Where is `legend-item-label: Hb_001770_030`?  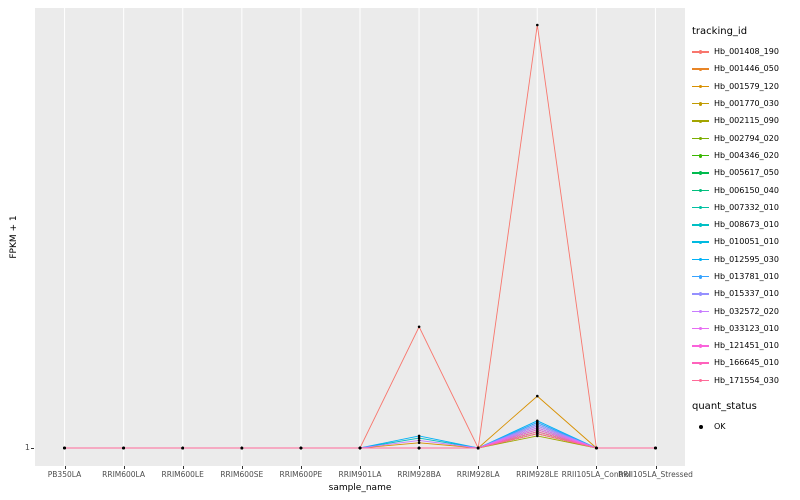
legend-item-label: Hb_001770_030 is located at coordinates (746, 104).